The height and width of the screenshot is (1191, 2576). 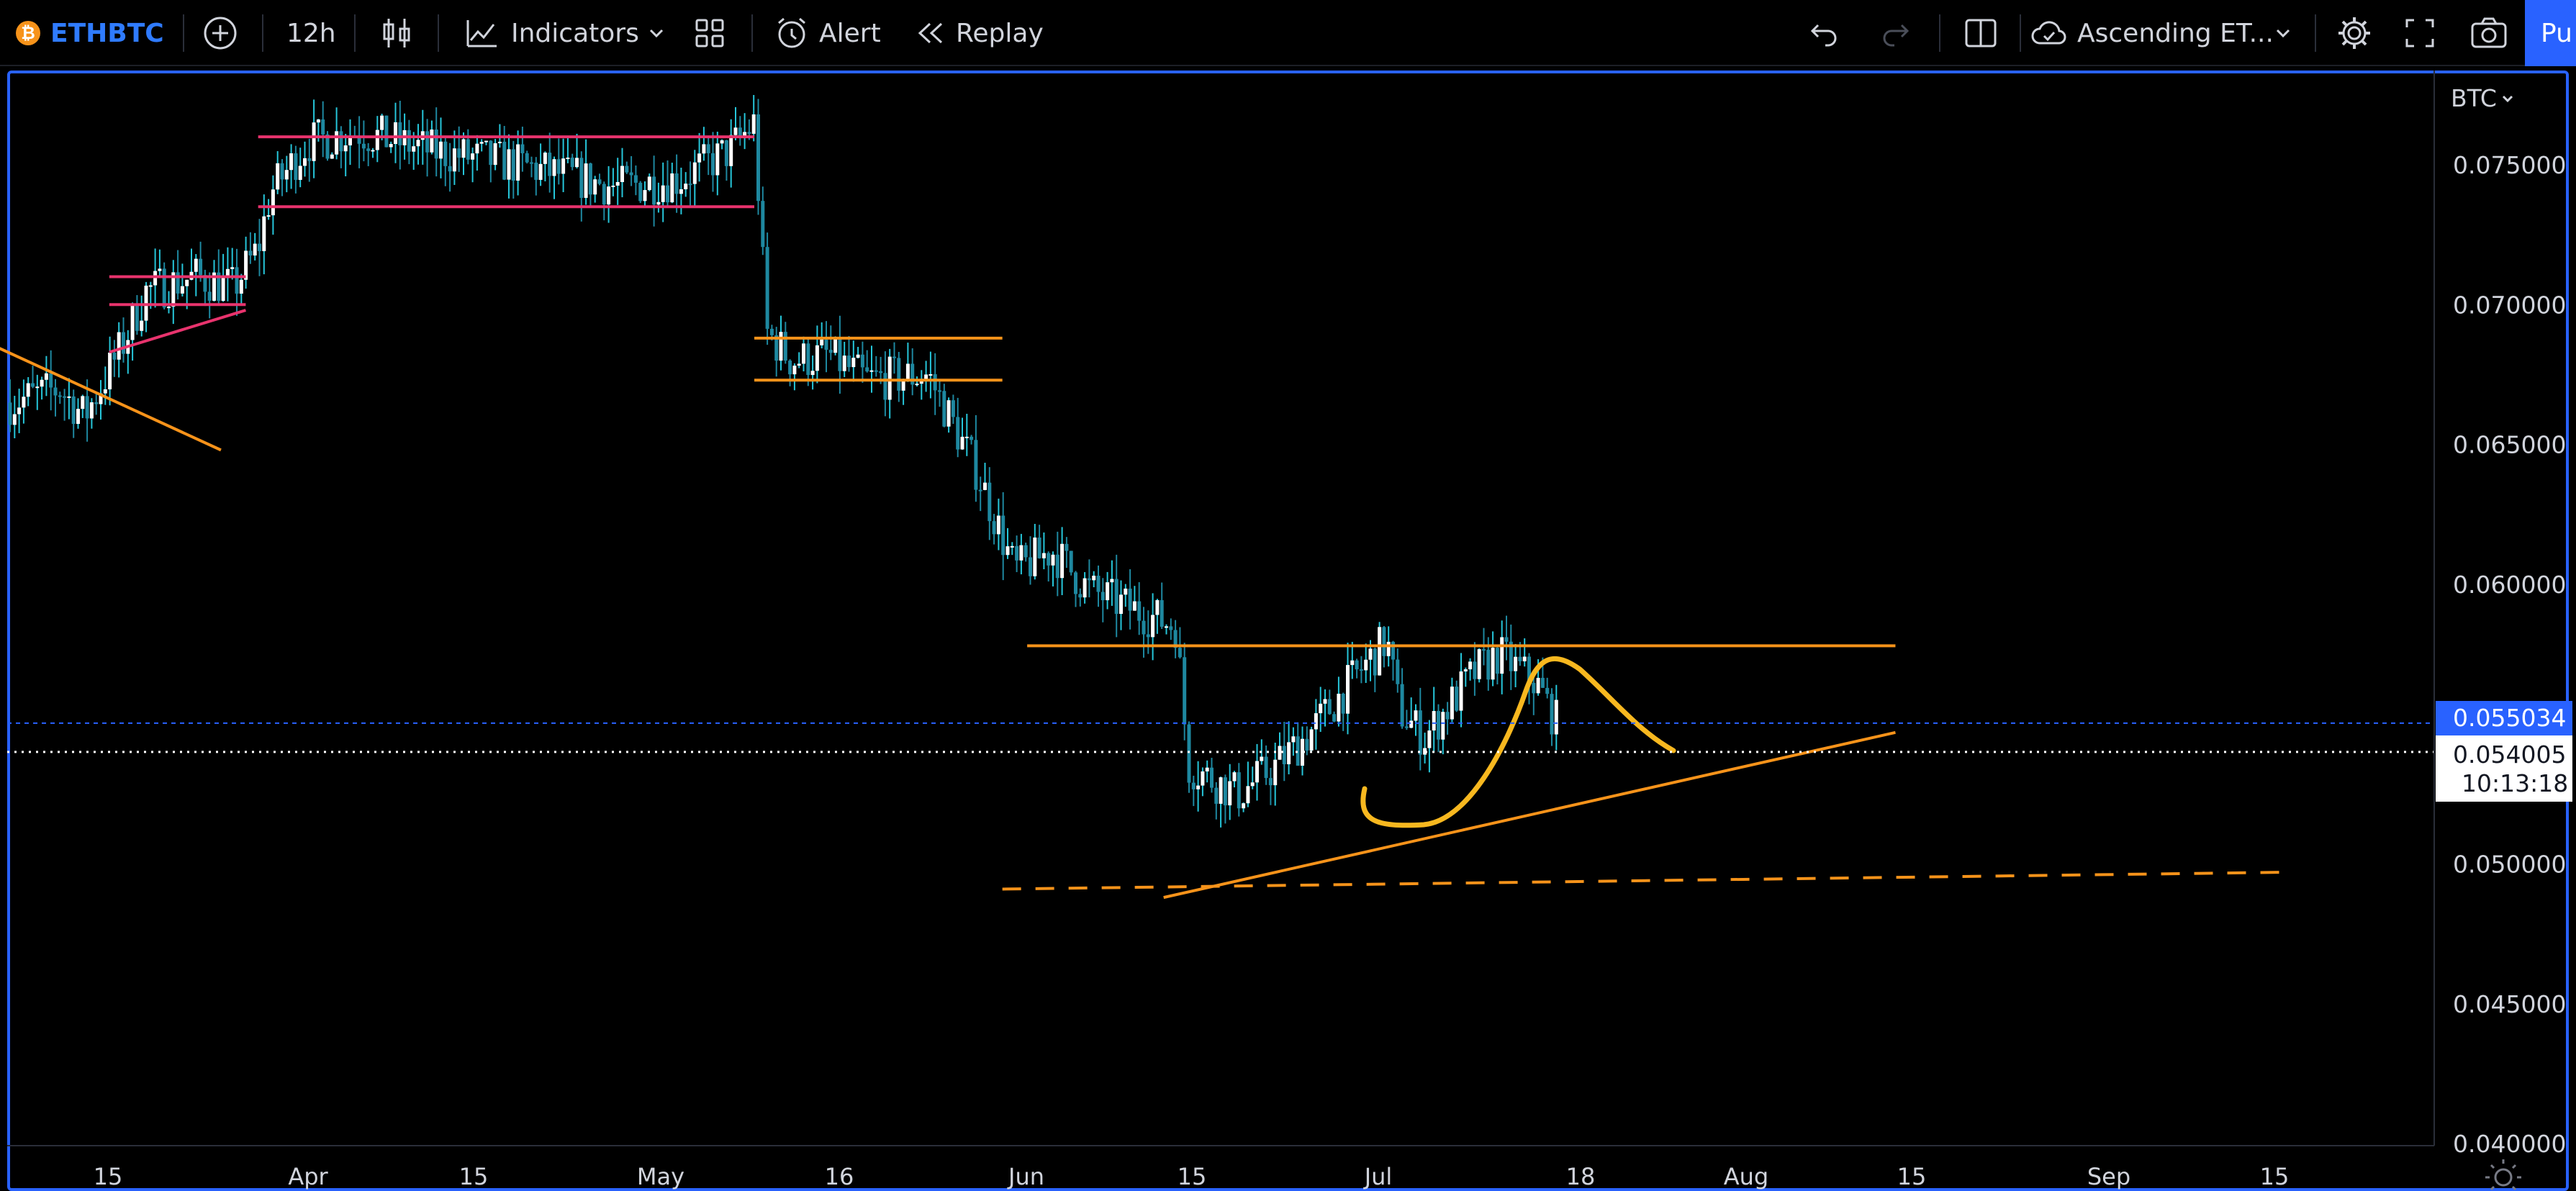 I want to click on alert-button: Alert, so click(x=827, y=33).